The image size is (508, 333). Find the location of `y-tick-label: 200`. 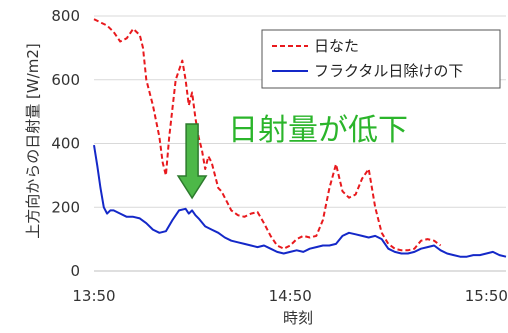

y-tick-label: 200 is located at coordinates (65, 207).